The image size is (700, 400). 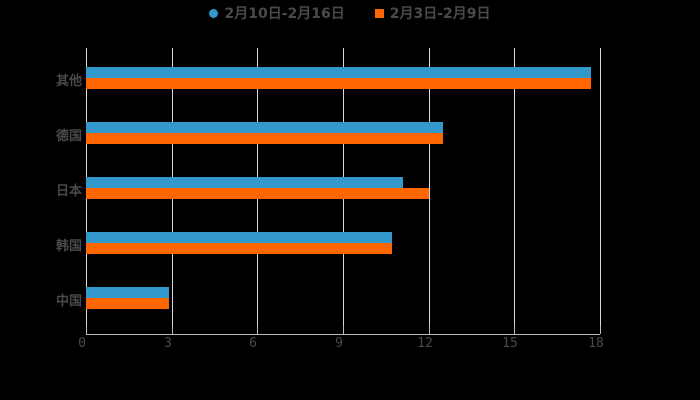 What do you see at coordinates (214, 13) in the screenshot?
I see `legend-marker-circle-icon` at bounding box center [214, 13].